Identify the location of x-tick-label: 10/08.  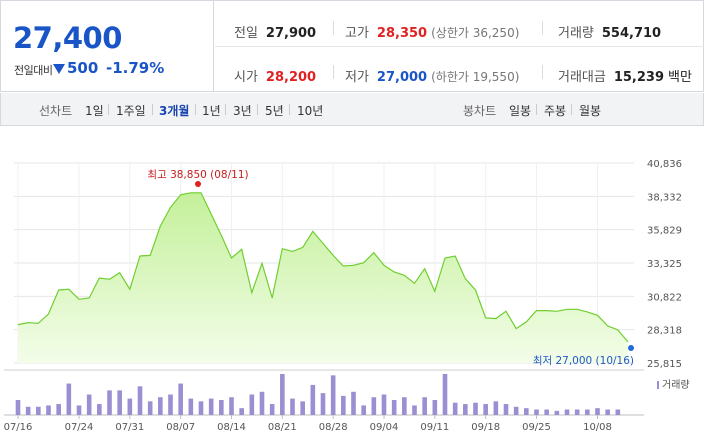
(597, 427).